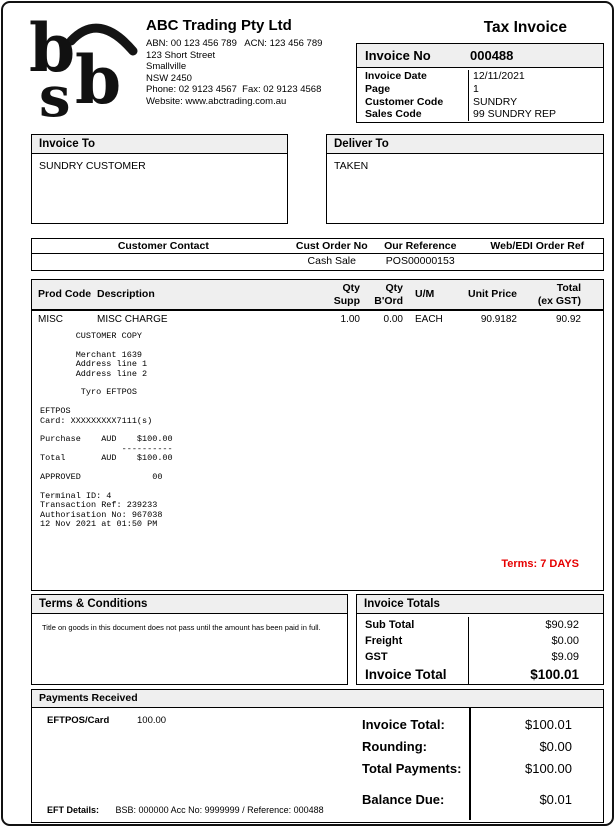 This screenshot has width=615, height=827. Describe the element at coordinates (403, 799) in the screenshot. I see `balance-due-label: Balance Due:` at that location.